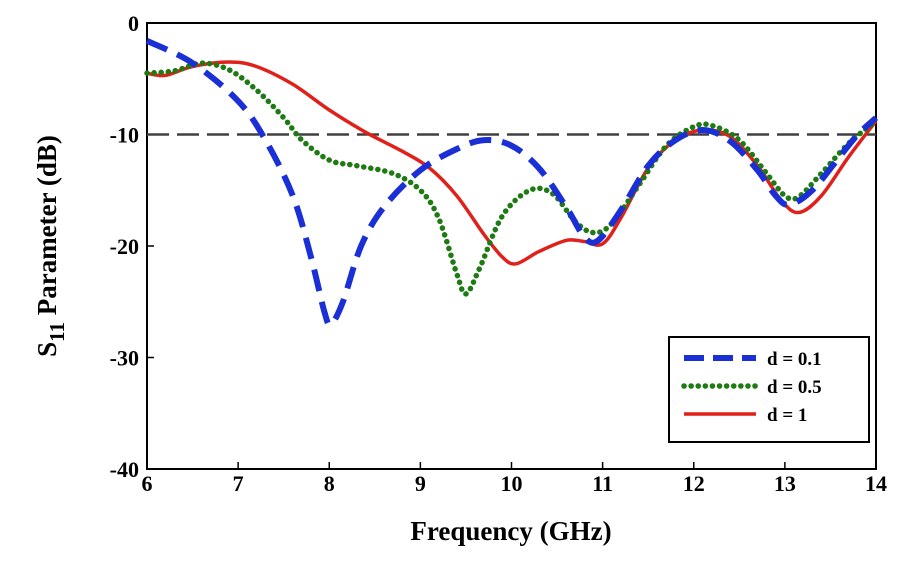 This screenshot has width=900, height=561. Describe the element at coordinates (47, 349) in the screenshot. I see `y-axis-title-prefix: S` at that location.